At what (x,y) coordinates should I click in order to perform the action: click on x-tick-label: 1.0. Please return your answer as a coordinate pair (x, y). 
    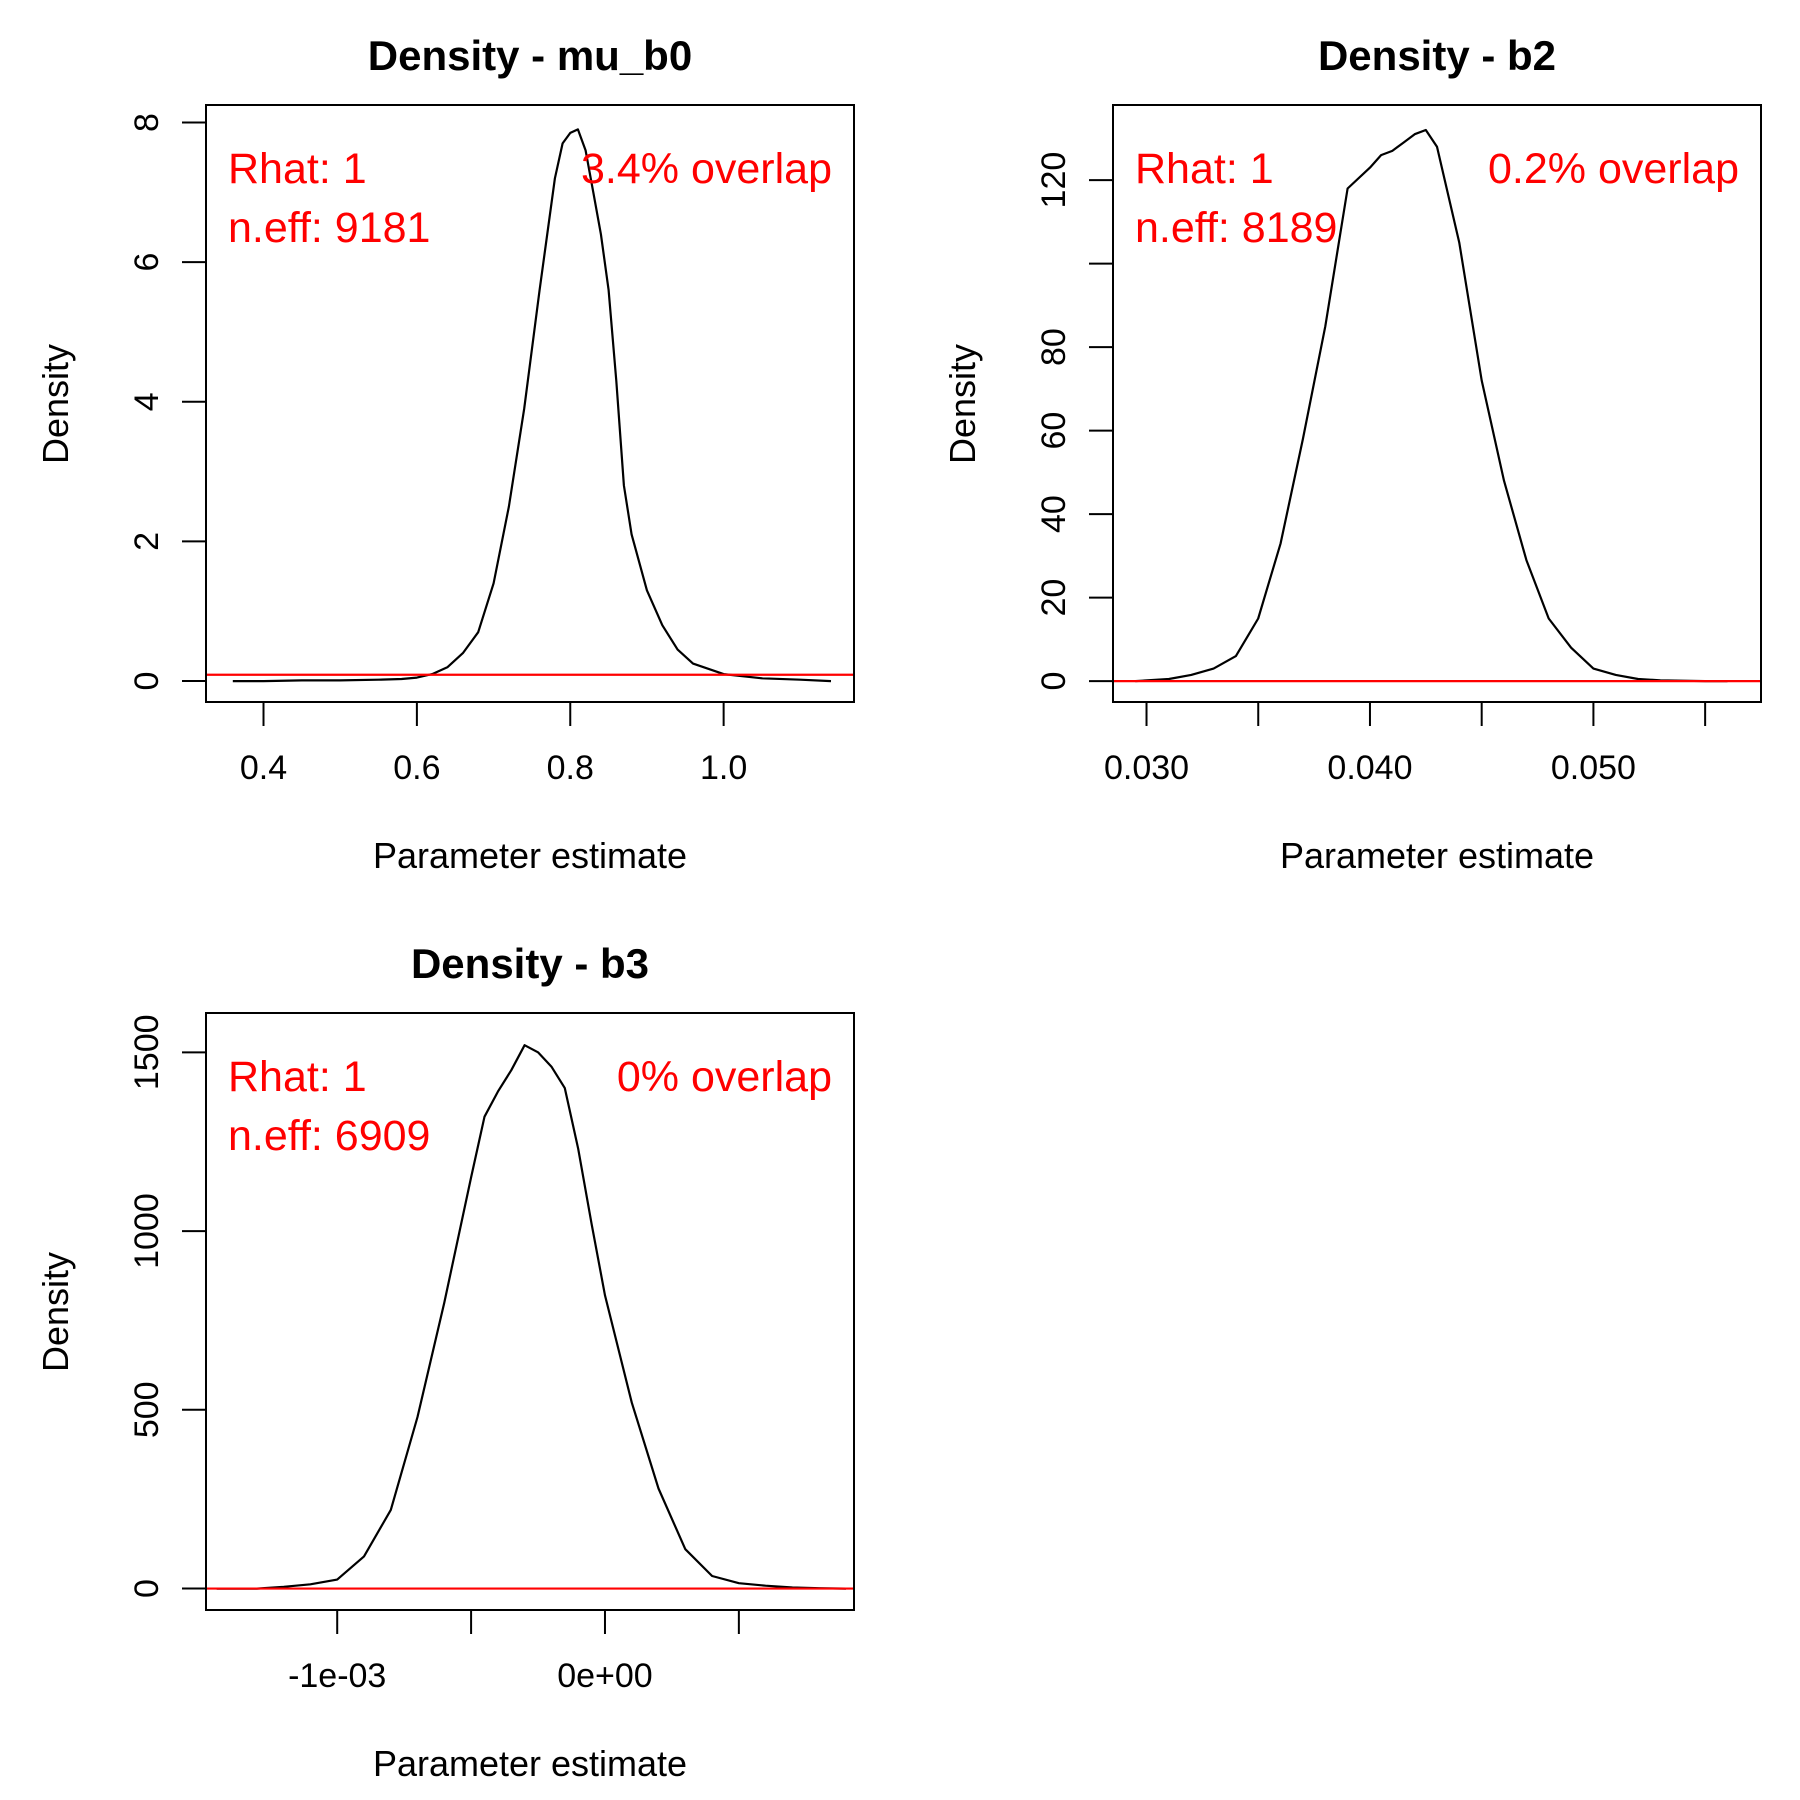
    Looking at the image, I should click on (723, 768).